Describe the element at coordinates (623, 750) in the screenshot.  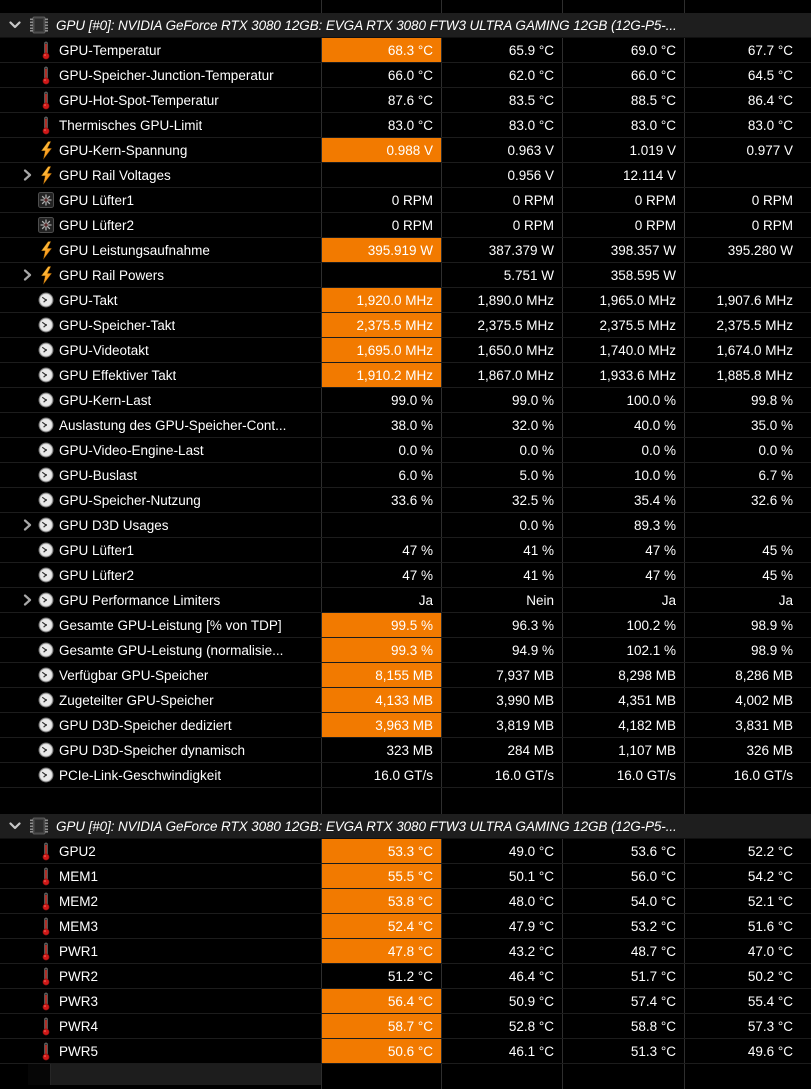
I see `sensor-value-maximum: 1,107 MB` at that location.